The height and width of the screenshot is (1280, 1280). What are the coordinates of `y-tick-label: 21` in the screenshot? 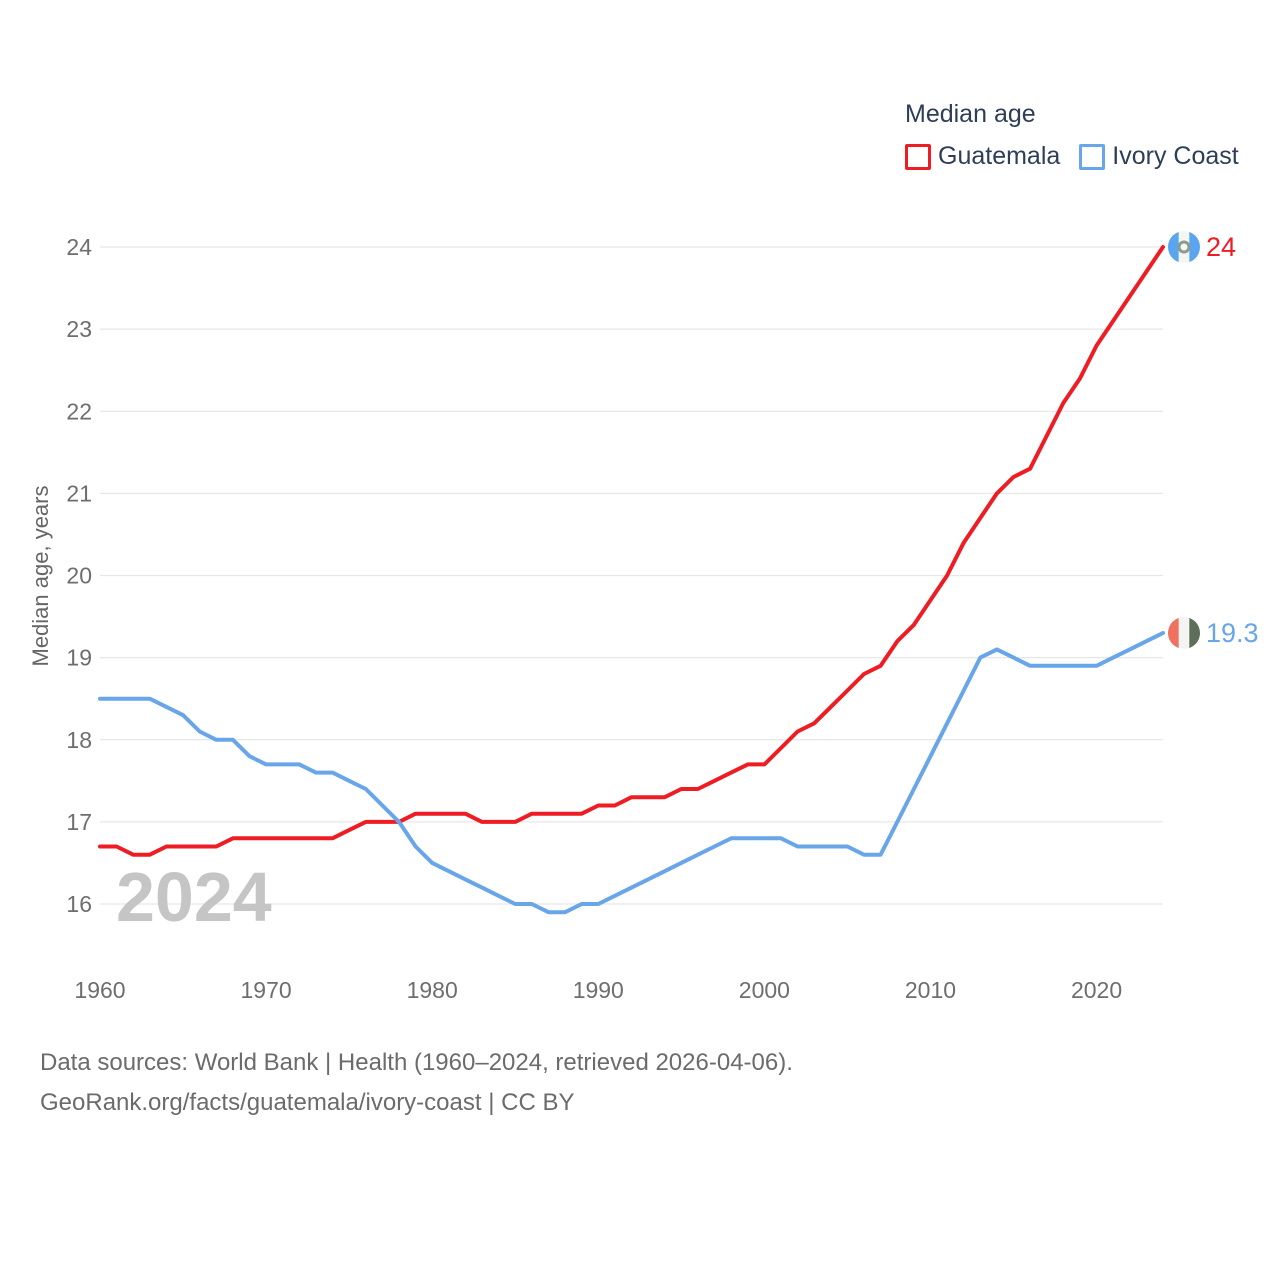 It's located at (79, 493).